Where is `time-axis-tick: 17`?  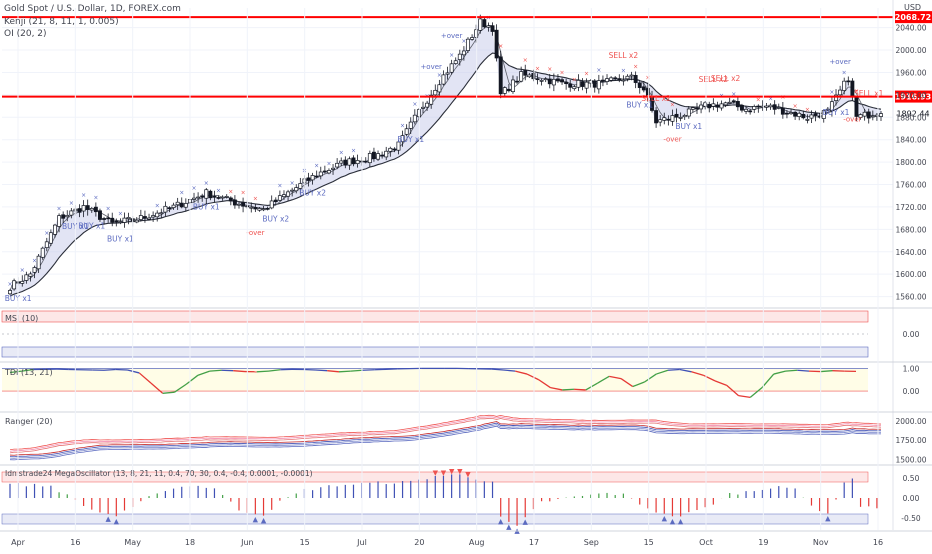 time-axis-tick: 17 is located at coordinates (534, 542).